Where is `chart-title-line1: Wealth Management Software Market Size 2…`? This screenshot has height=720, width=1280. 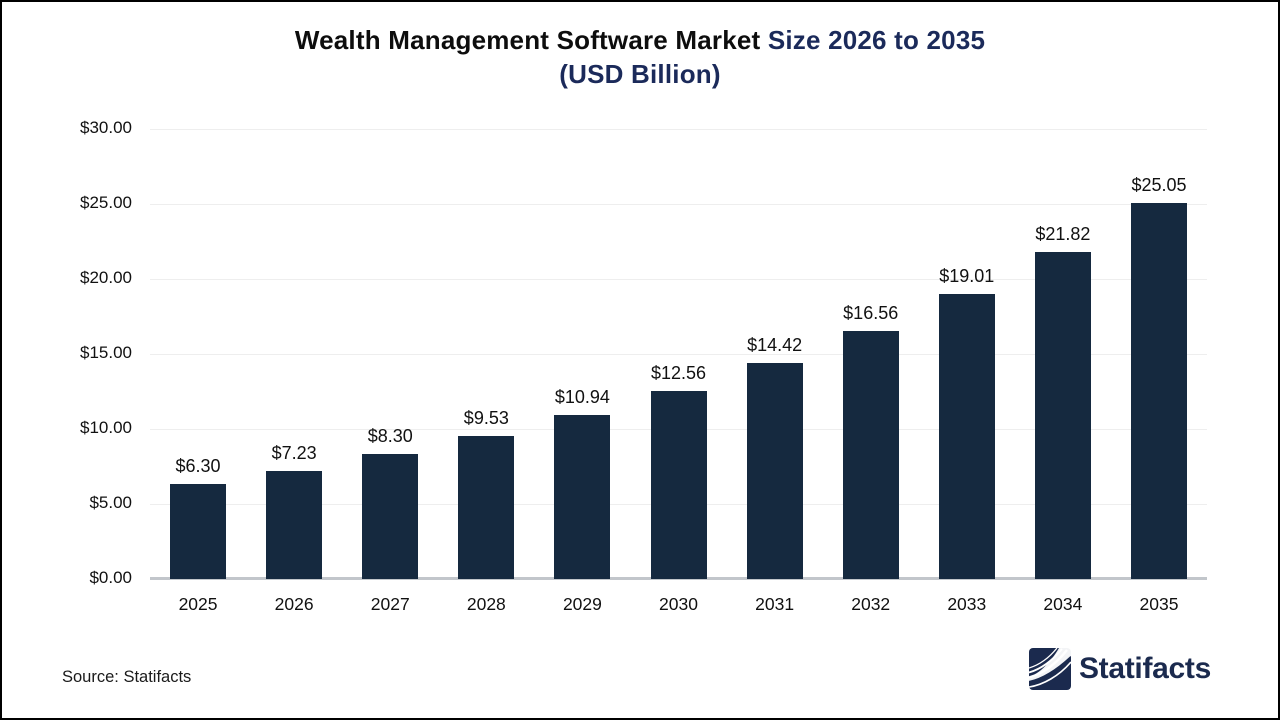 chart-title-line1: Wealth Management Software Market Size 2… is located at coordinates (640, 40).